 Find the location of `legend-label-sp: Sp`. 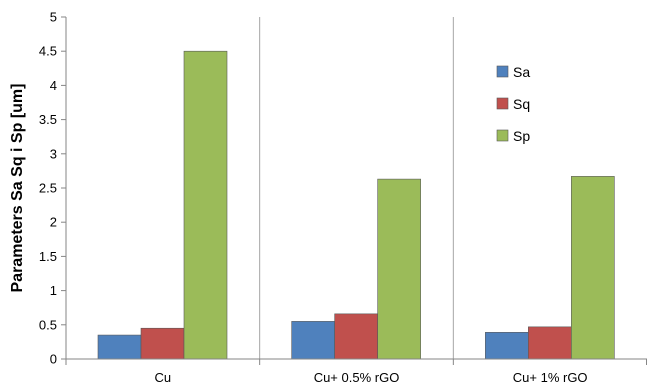

legend-label-sp: Sp is located at coordinates (521, 136).